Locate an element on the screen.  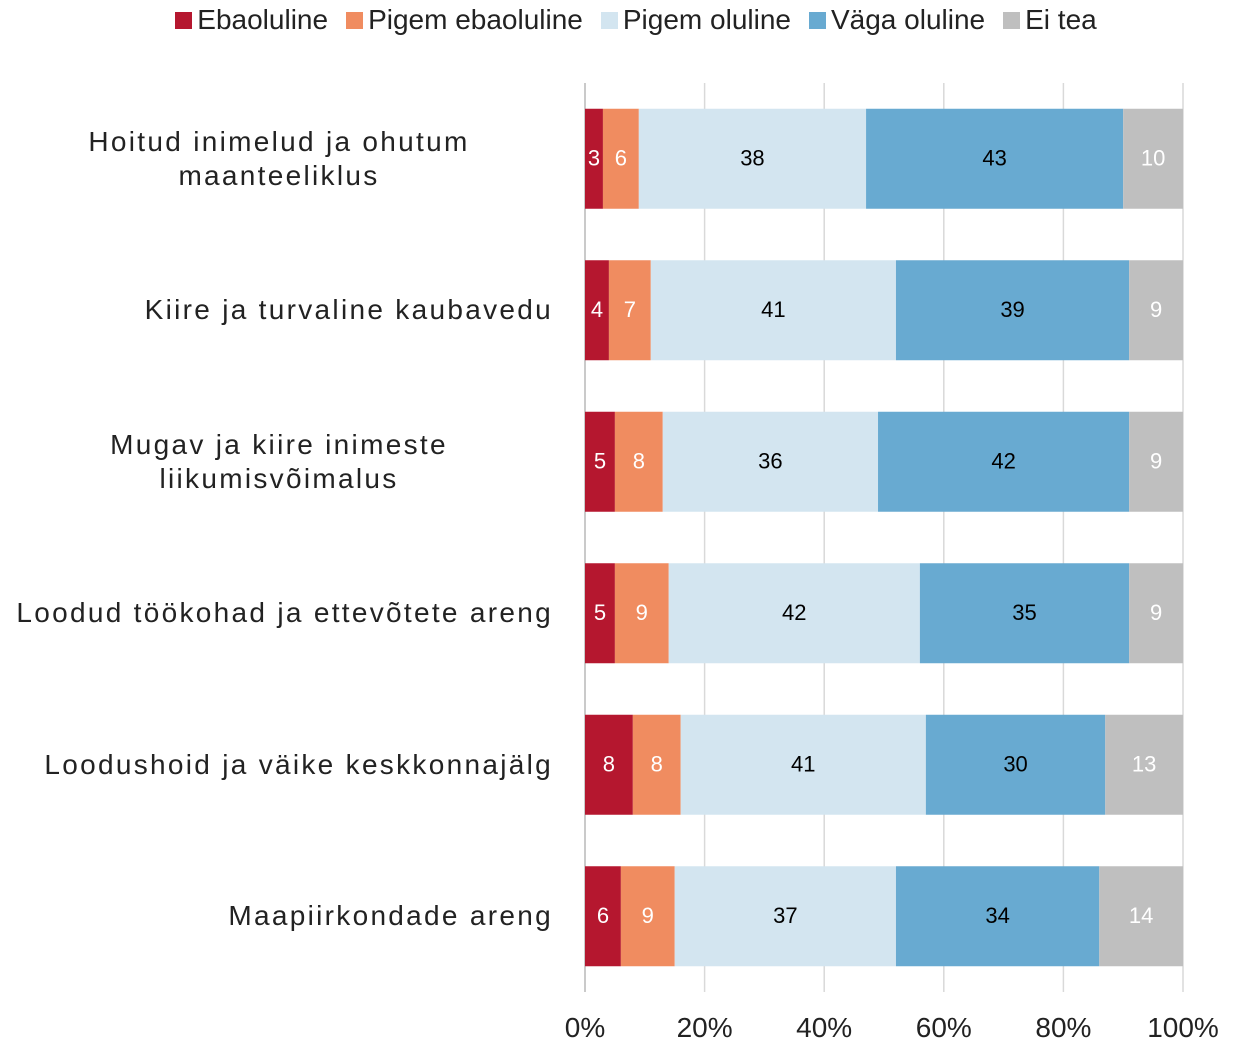
category-label-box: Loodud töökohad ja ettevõtete areng is located at coordinates (276, 613).